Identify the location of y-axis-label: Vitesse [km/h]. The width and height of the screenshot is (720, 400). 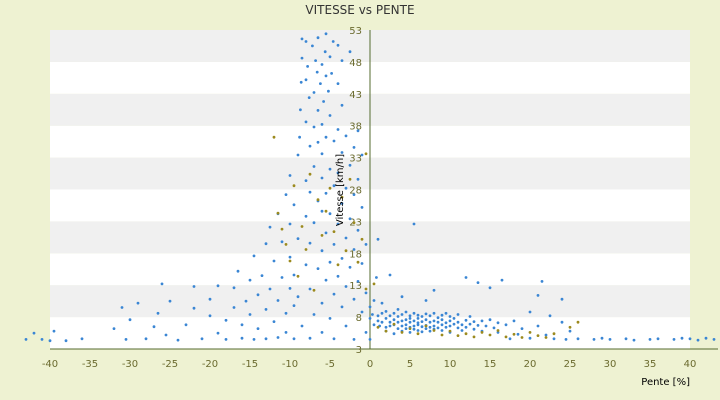
(340, 190).